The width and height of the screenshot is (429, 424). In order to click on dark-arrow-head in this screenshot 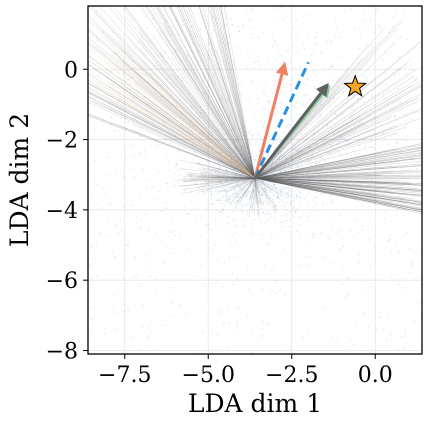, I will do `click(322, 89)`.